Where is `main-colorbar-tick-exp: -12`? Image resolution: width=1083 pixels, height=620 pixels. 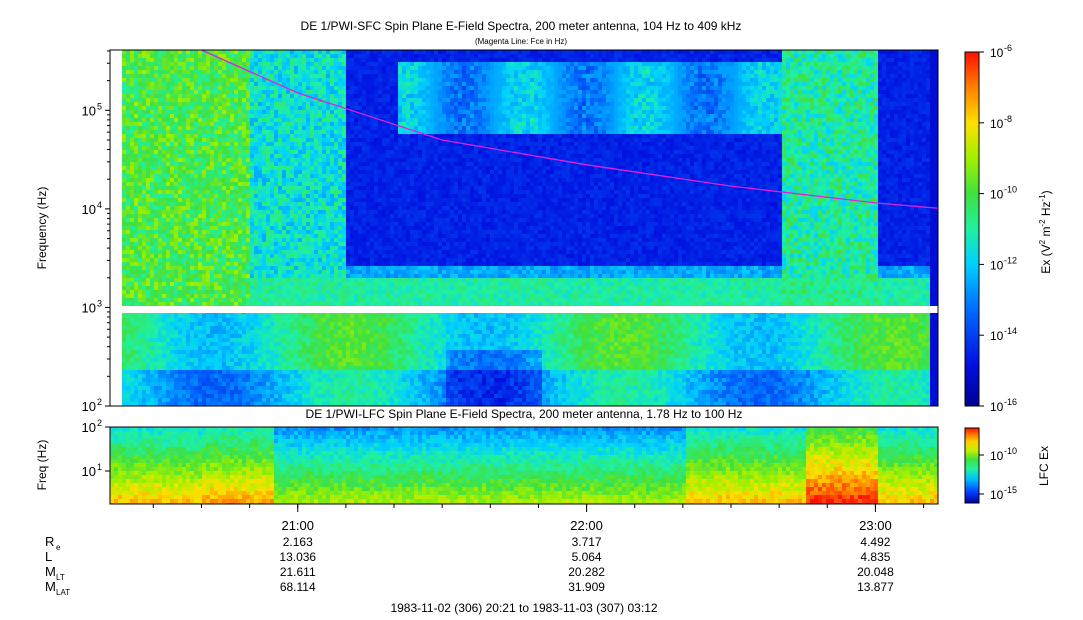 main-colorbar-tick-exp: -12 is located at coordinates (1010, 260).